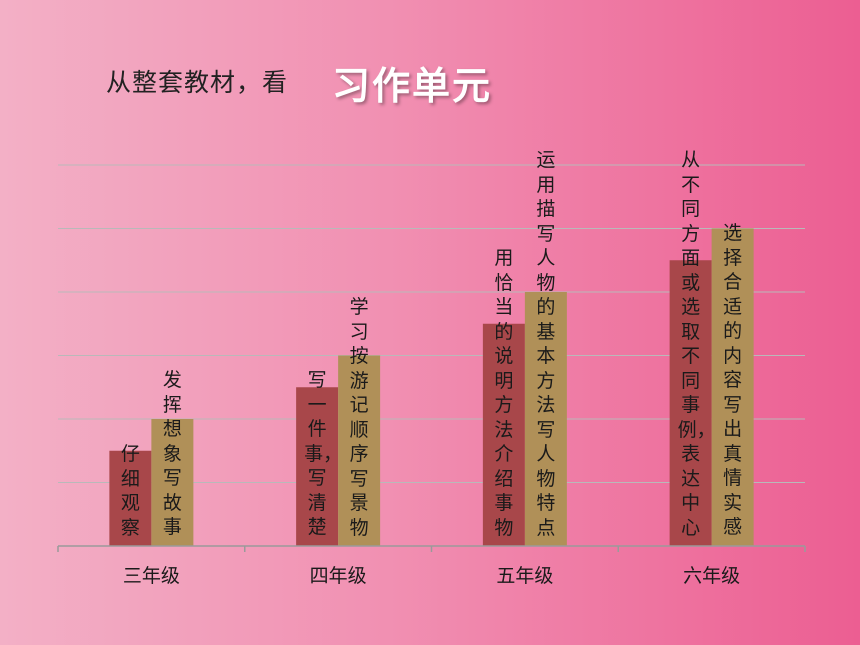 The width and height of the screenshot is (860, 645). I want to click on bar-label: 从不同方面或选取不同事例，表达中心, so click(696, 344).